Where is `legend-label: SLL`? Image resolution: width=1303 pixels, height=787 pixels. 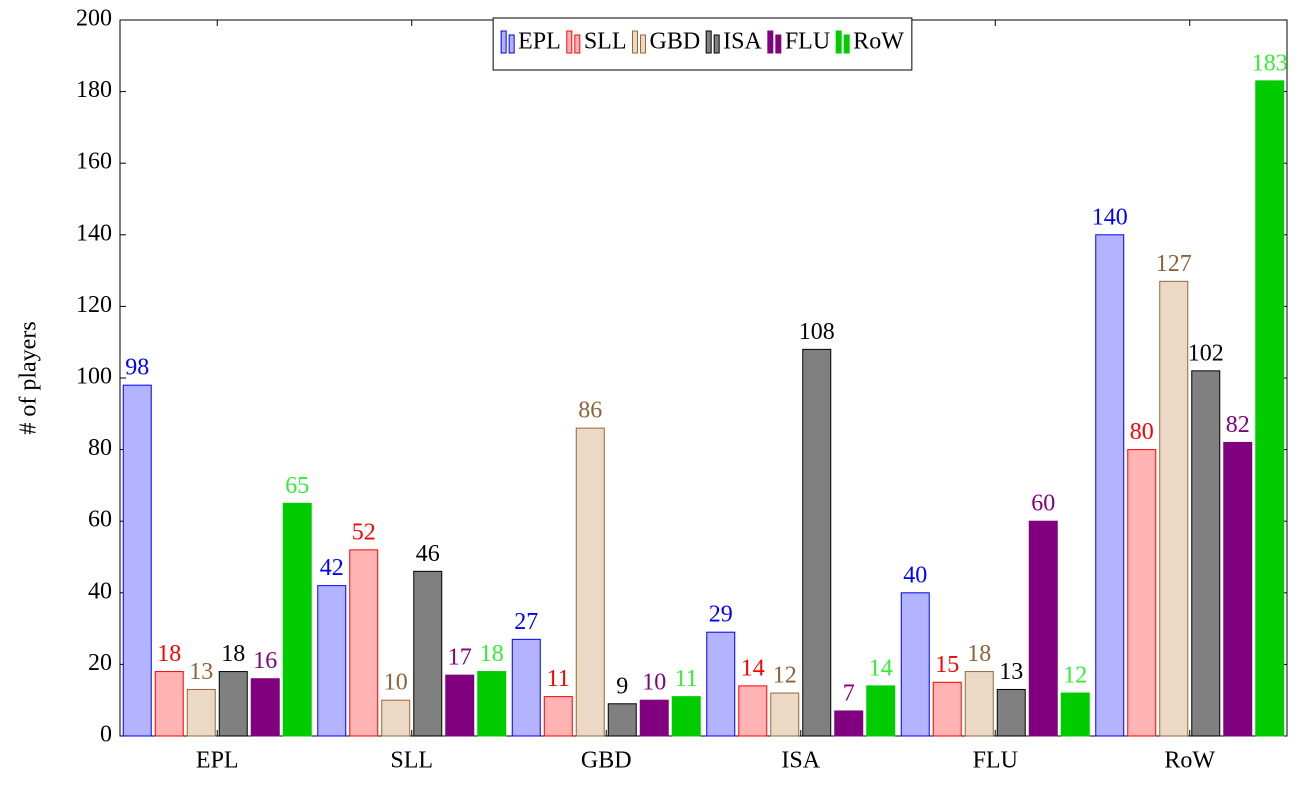
legend-label: SLL is located at coordinates (605, 42).